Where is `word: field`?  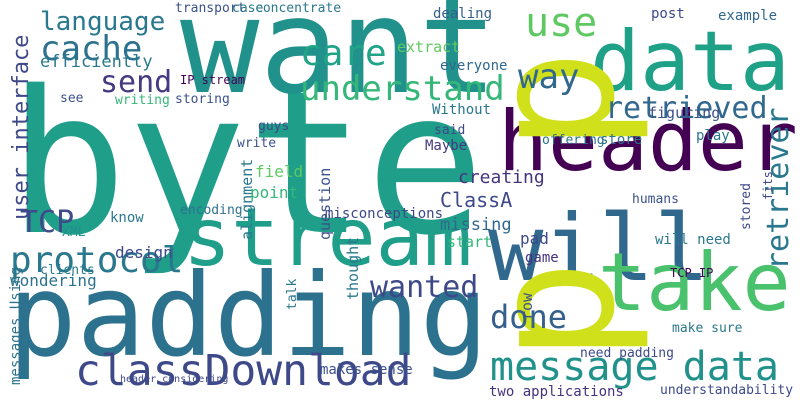 word: field is located at coordinates (279, 171).